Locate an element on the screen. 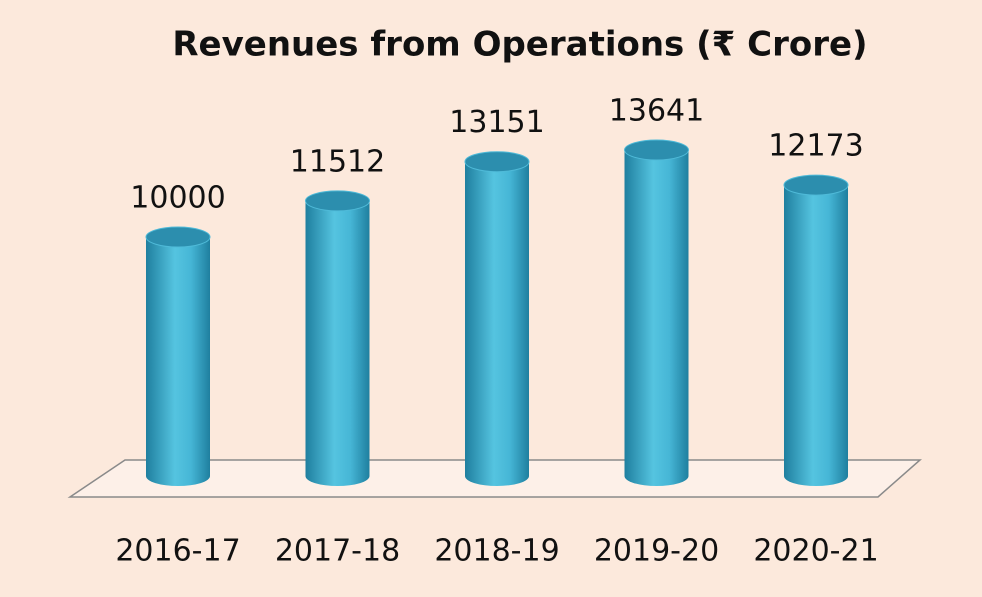  x-tick-label: 2018-19 is located at coordinates (496, 551).